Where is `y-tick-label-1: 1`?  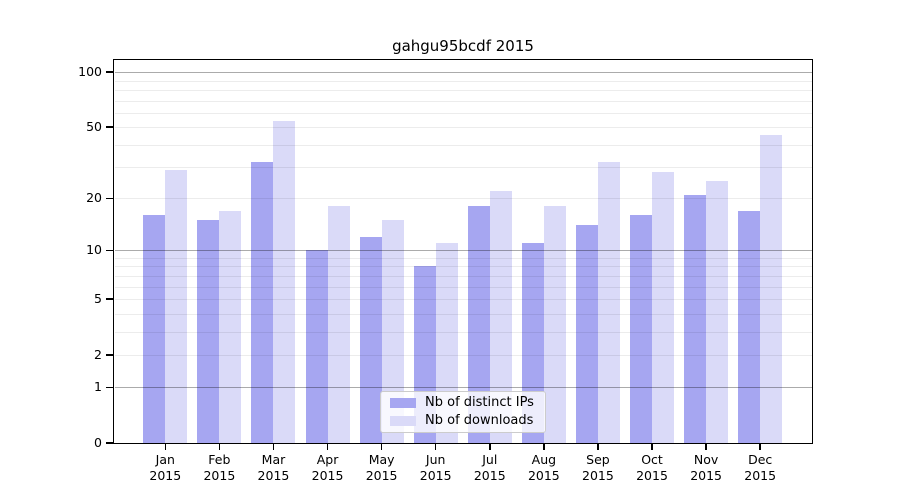
y-tick-label-1: 1 is located at coordinates (98, 387).